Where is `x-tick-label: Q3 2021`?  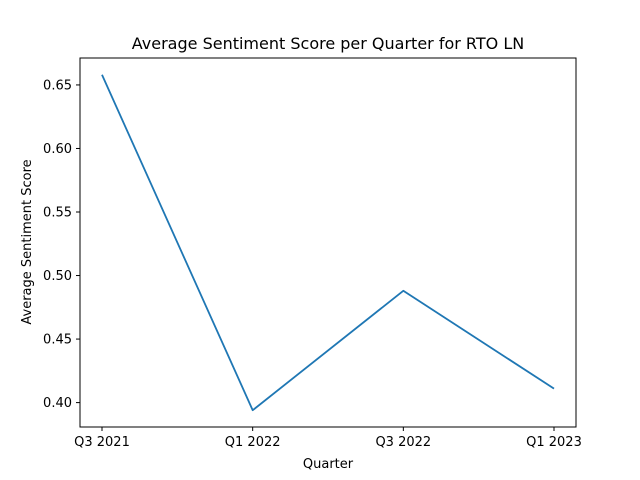
x-tick-label: Q3 2021 is located at coordinates (102, 442).